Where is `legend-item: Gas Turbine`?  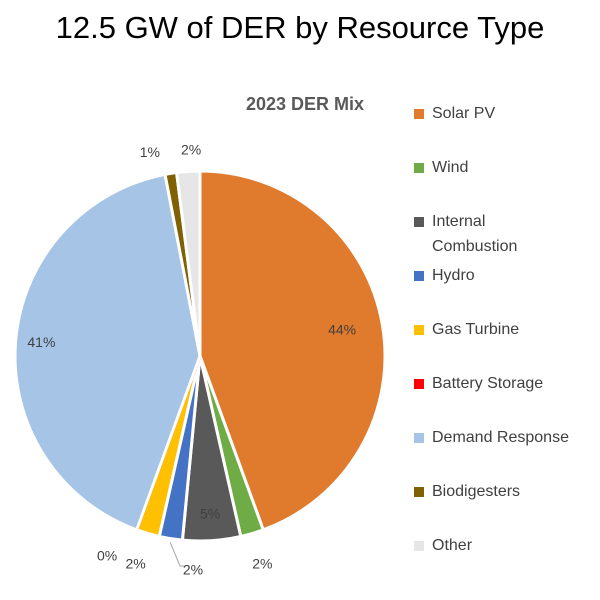 legend-item: Gas Turbine is located at coordinates (506, 331).